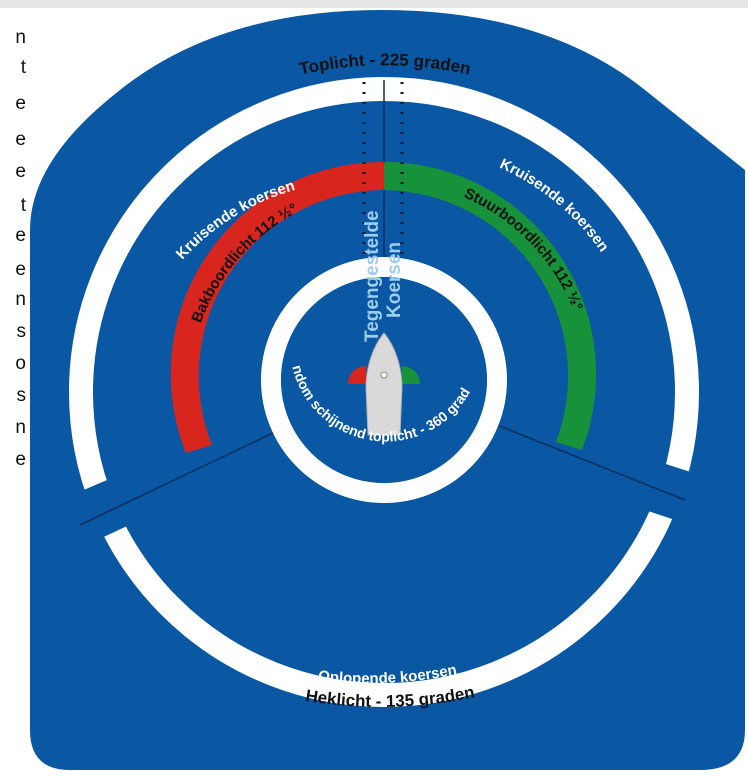 Image resolution: width=748 pixels, height=776 pixels. I want to click on small-green-light, so click(411, 375).